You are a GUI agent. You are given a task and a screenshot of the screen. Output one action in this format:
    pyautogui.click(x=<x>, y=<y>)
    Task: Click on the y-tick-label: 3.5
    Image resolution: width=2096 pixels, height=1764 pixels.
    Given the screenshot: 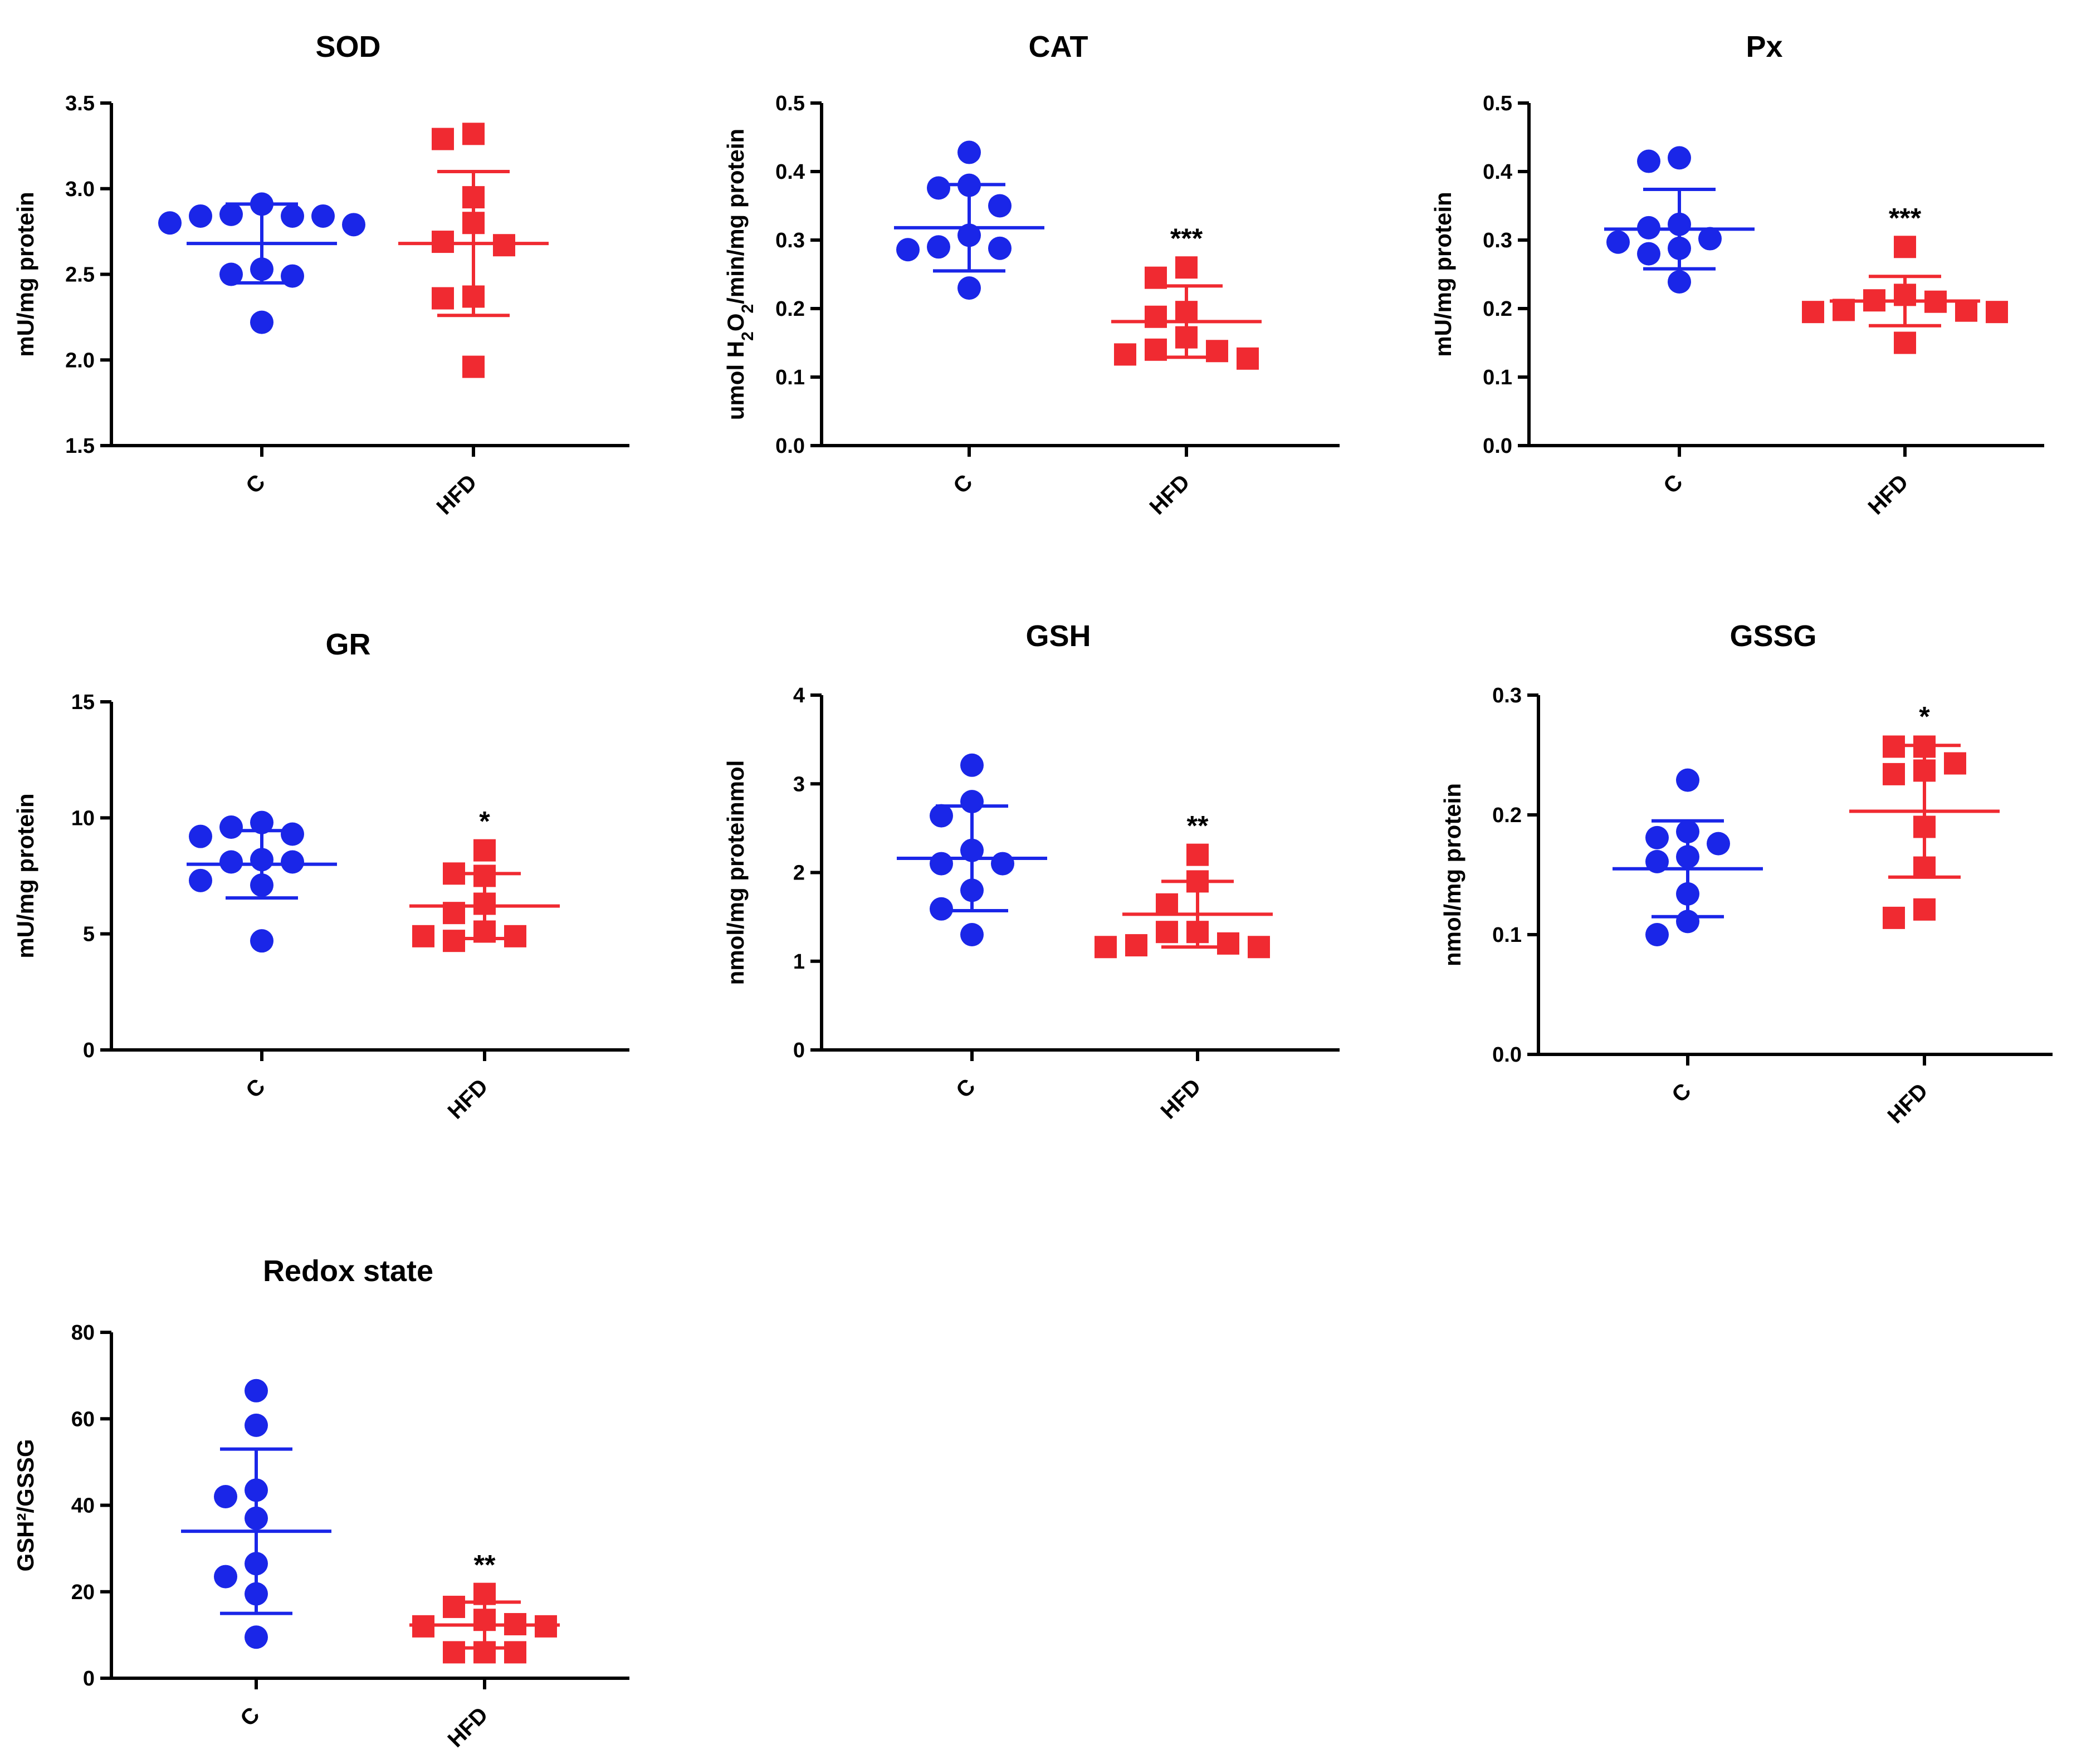 What is the action you would take?
    pyautogui.click(x=80, y=103)
    